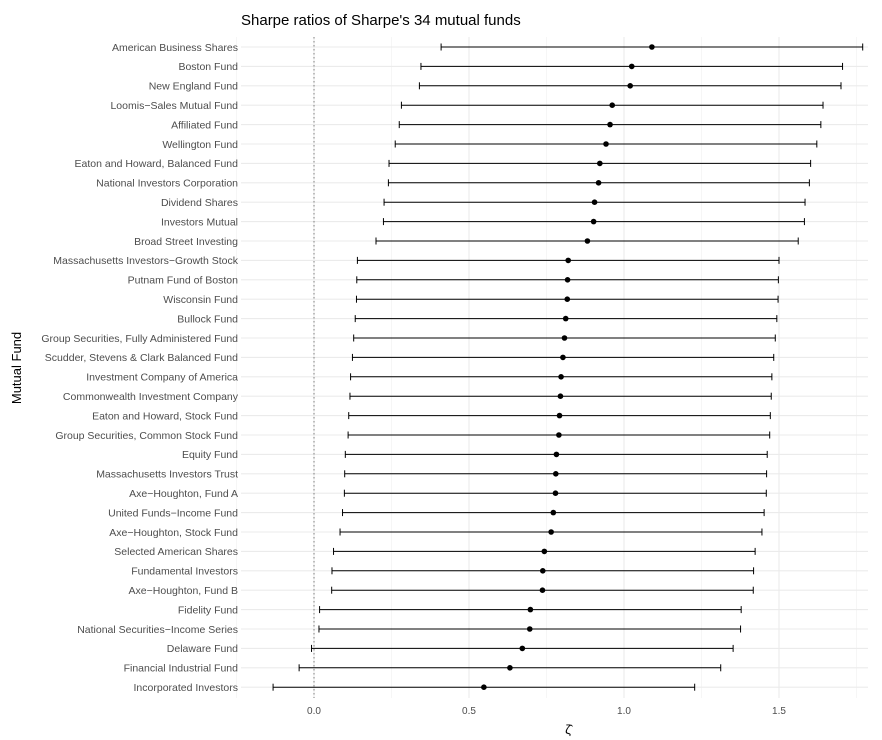  Describe the element at coordinates (183, 591) in the screenshot. I see `y-tick-label: Axe−Houghton, Fund B` at that location.